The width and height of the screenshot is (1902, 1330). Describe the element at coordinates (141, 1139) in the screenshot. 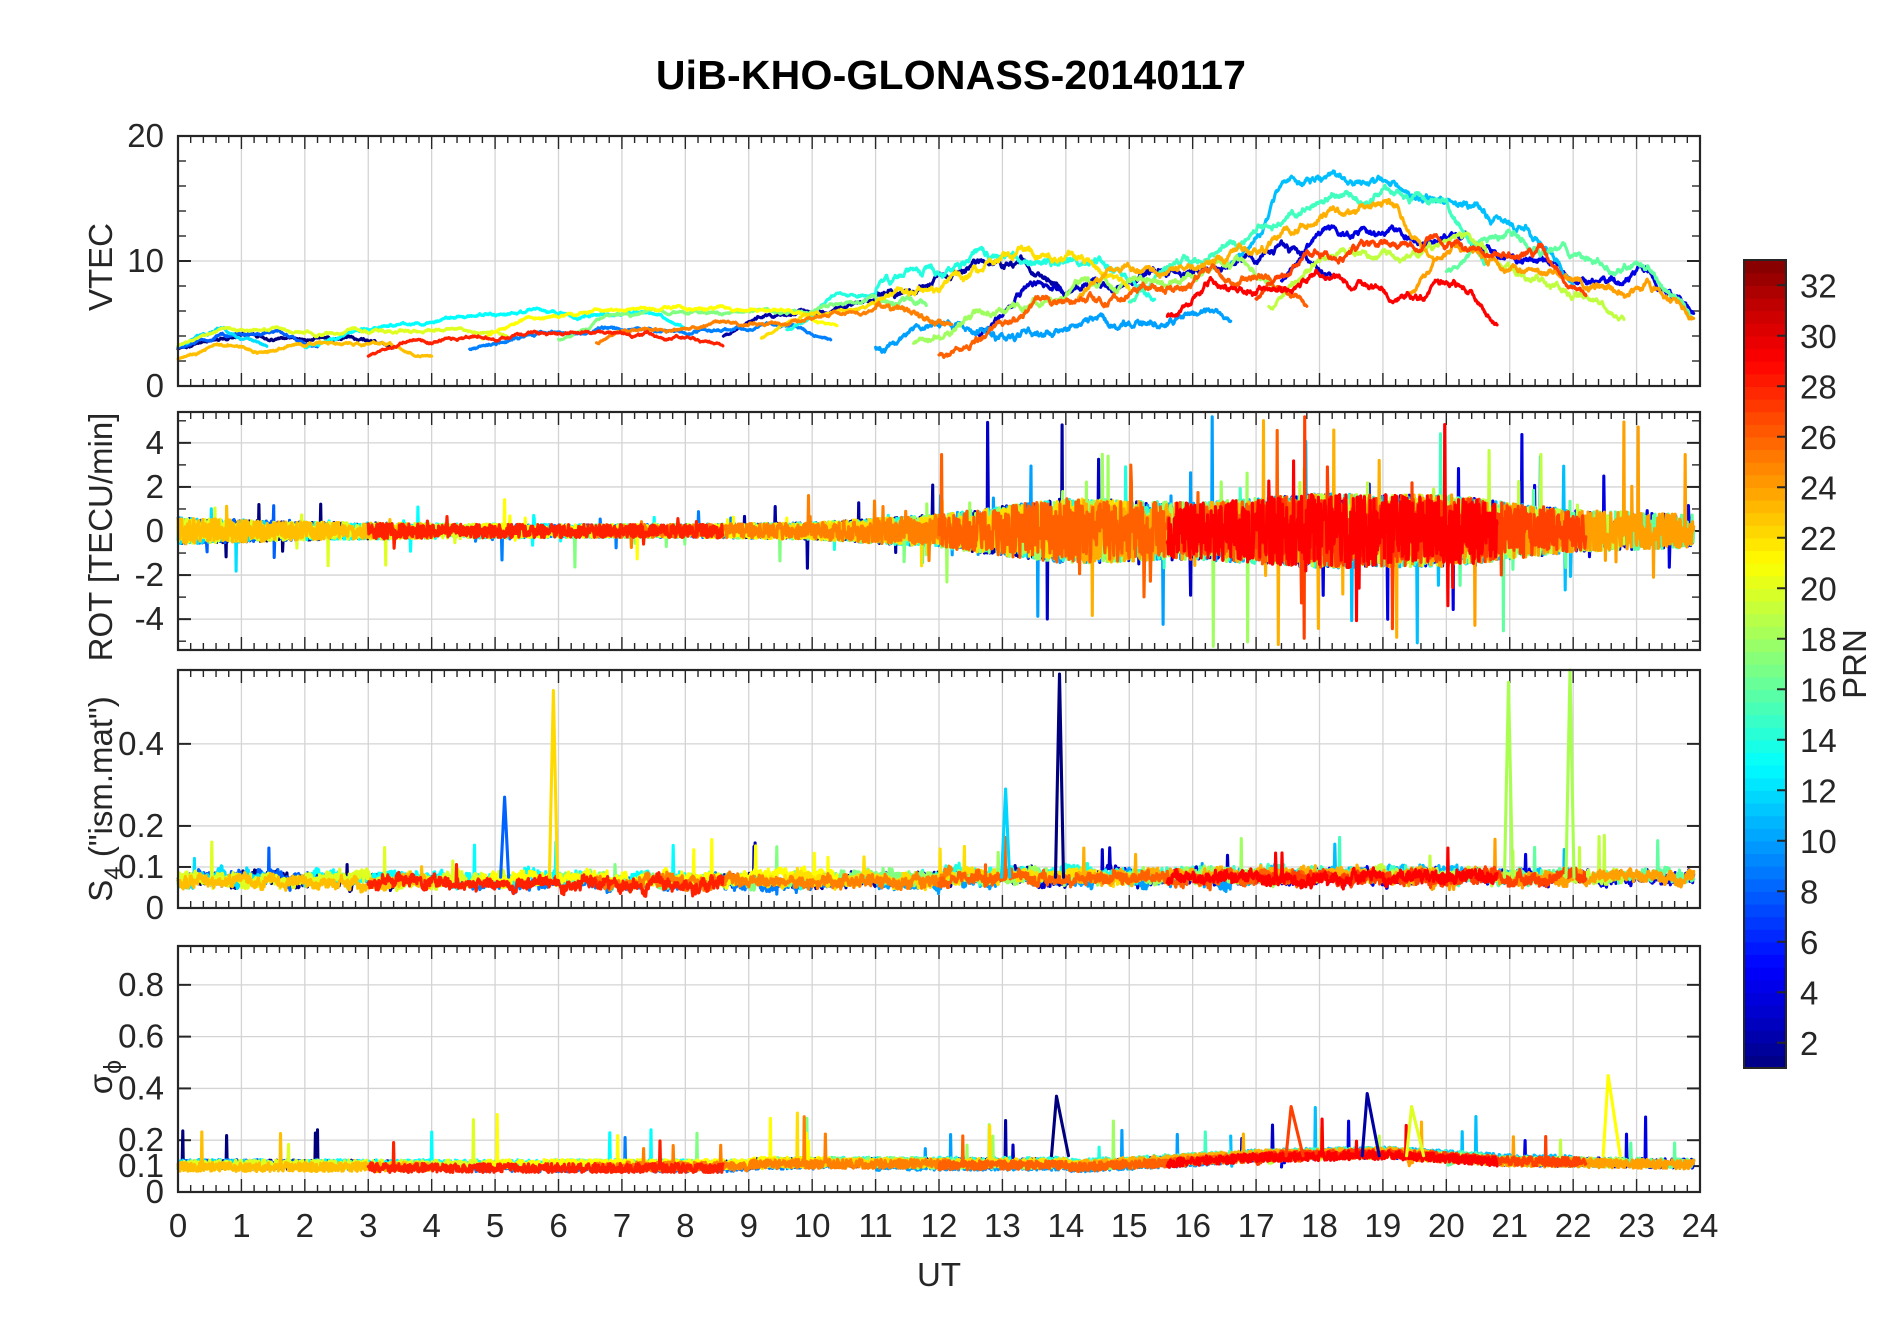

I see `y-tick-label-sigmaphi: 0.2` at that location.